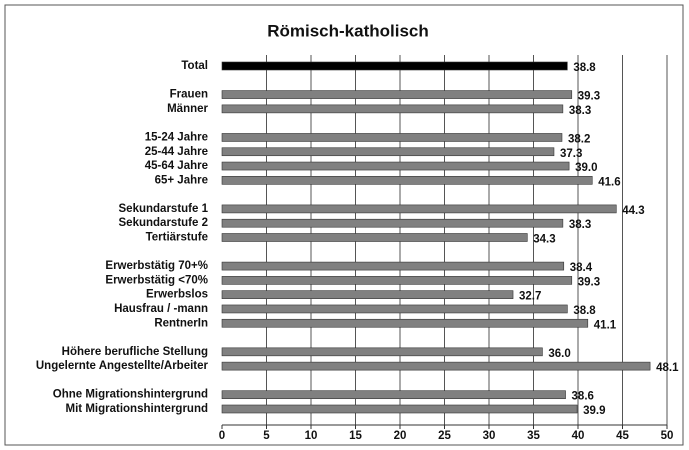  What do you see at coordinates (163, 223) in the screenshot?
I see `y-tick-label: Sekundarstufe 2` at bounding box center [163, 223].